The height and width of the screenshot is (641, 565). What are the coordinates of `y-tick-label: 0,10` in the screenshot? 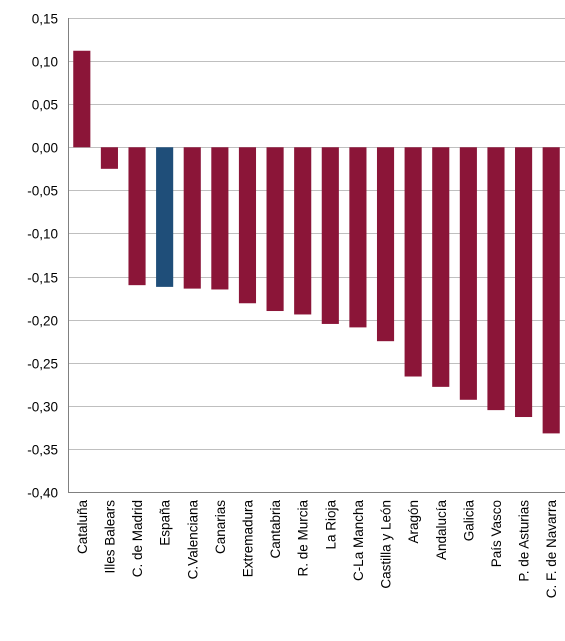 It's located at (45, 62).